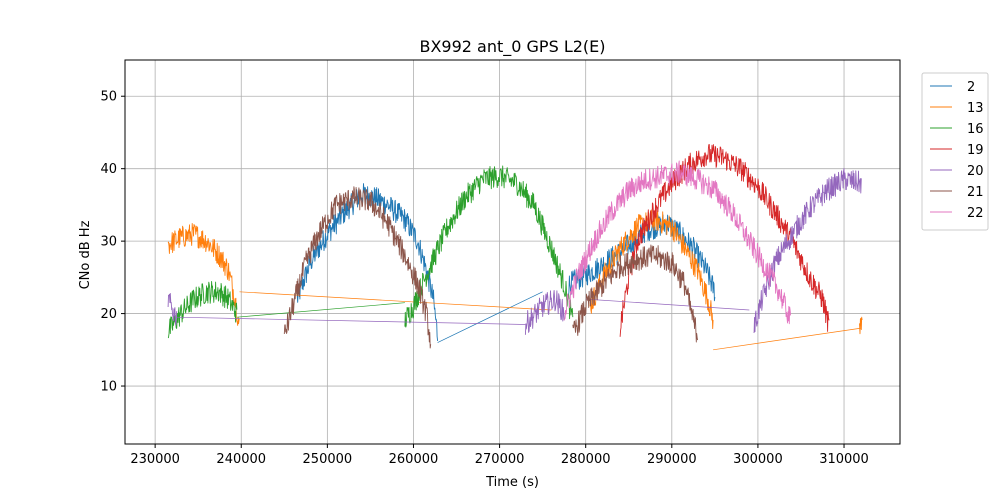 Image resolution: width=1000 pixels, height=500 pixels. What do you see at coordinates (586, 459) in the screenshot?
I see `x-tick-label: 280000` at bounding box center [586, 459].